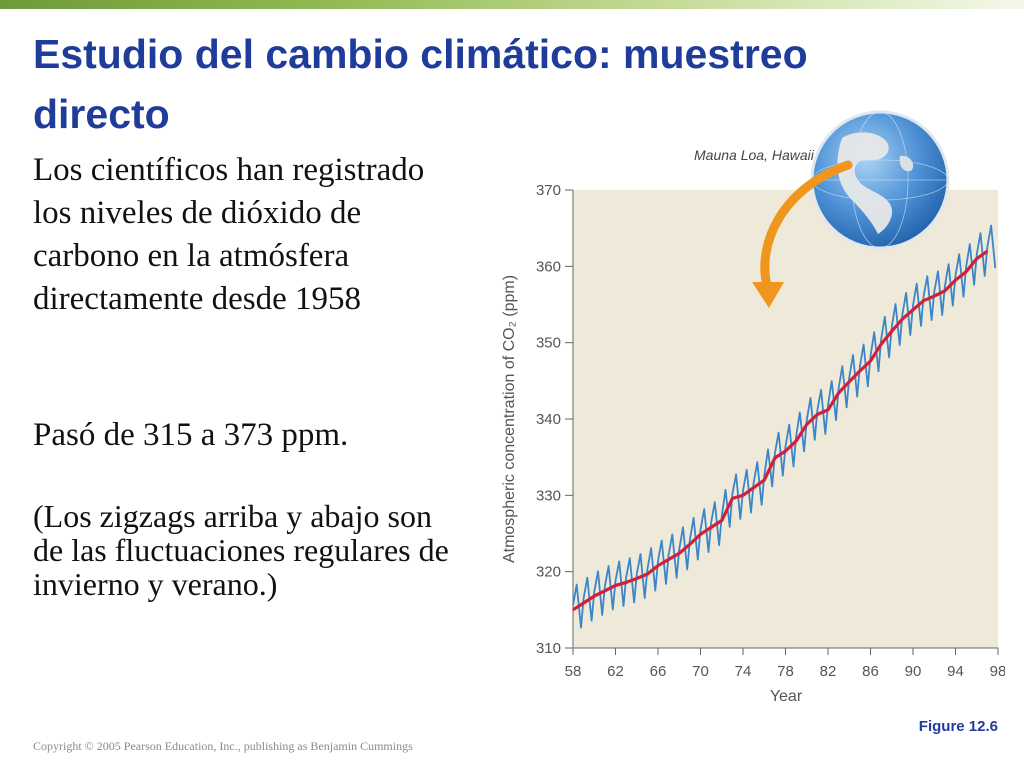 The width and height of the screenshot is (1024, 768). Describe the element at coordinates (743, 671) in the screenshot. I see `x-tick-label: 74` at that location.